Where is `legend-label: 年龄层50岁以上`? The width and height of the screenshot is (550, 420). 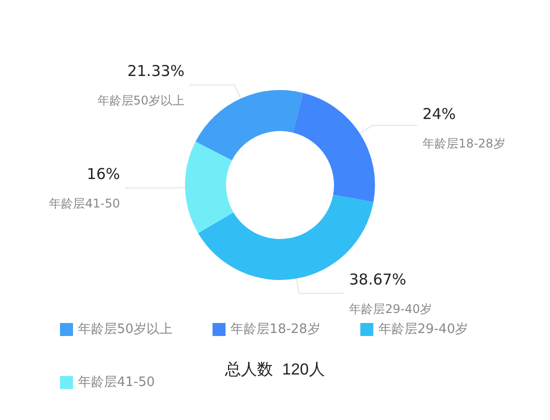 legend-label: 年龄层50岁以上 is located at coordinates (125, 329).